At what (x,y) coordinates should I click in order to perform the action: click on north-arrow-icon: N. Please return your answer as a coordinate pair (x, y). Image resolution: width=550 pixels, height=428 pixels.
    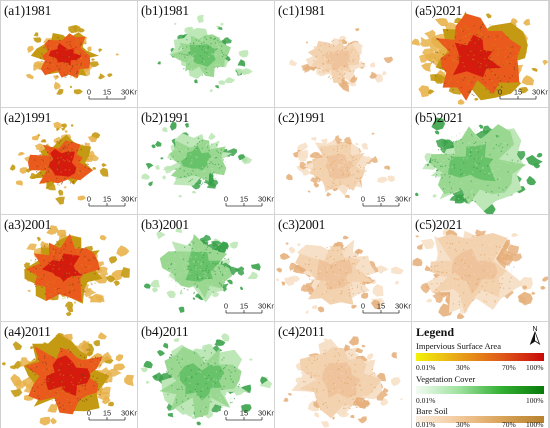
    Looking at the image, I should click on (535, 335).